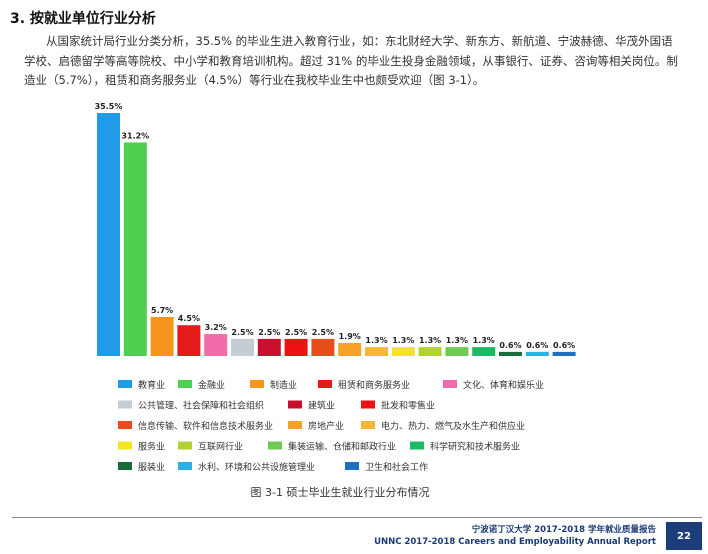  Describe the element at coordinates (220, 447) in the screenshot. I see `legend-label: 互联网行业` at that location.